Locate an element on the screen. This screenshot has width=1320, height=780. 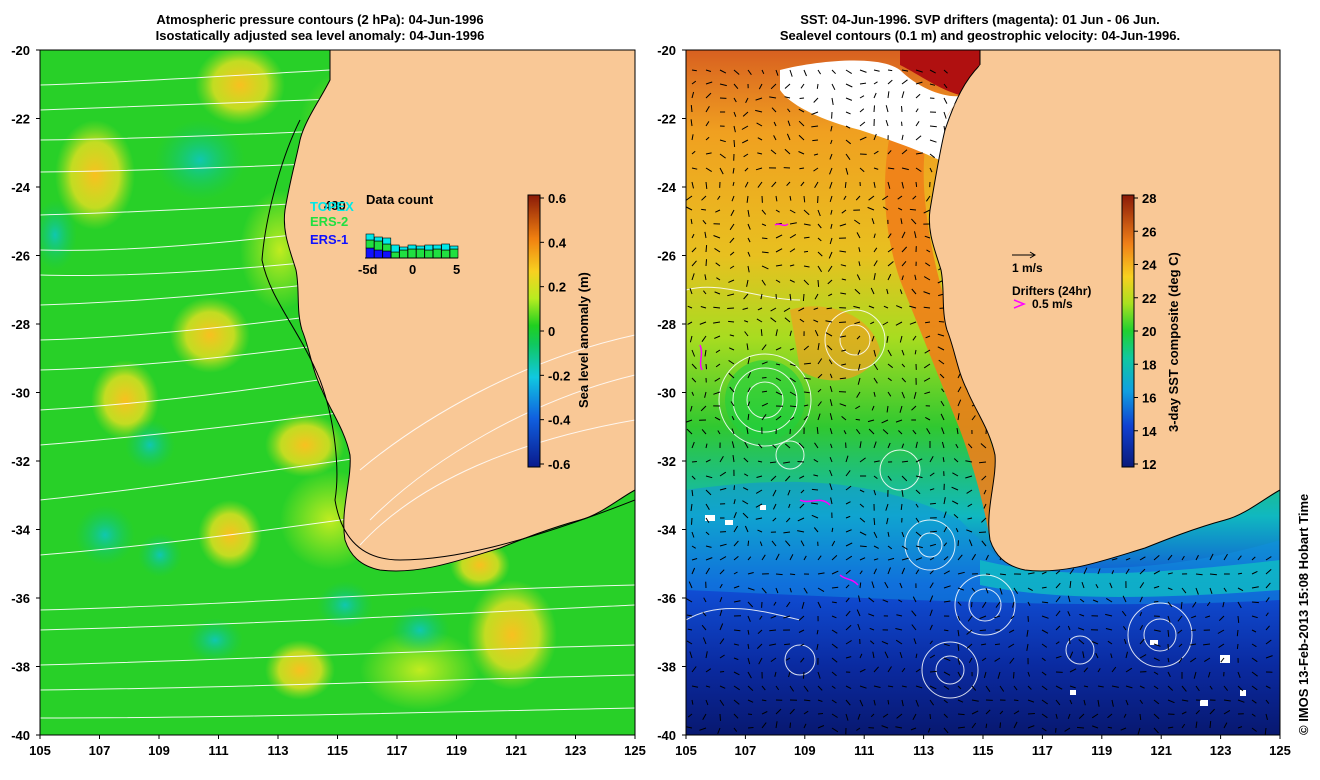
sst-colorbar-label: 3-day SST composite (deg C) is located at coordinates (1173, 342).